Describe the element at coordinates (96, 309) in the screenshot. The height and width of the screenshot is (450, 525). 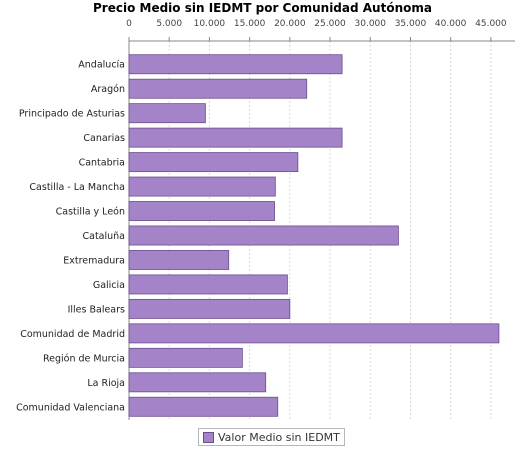
I see `category-label: Illes Balears` at that location.